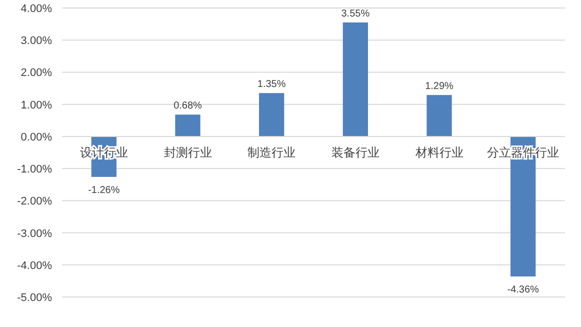 Image resolution: width=581 pixels, height=327 pixels. I want to click on y-tick-label: -2.00%, so click(34, 202).